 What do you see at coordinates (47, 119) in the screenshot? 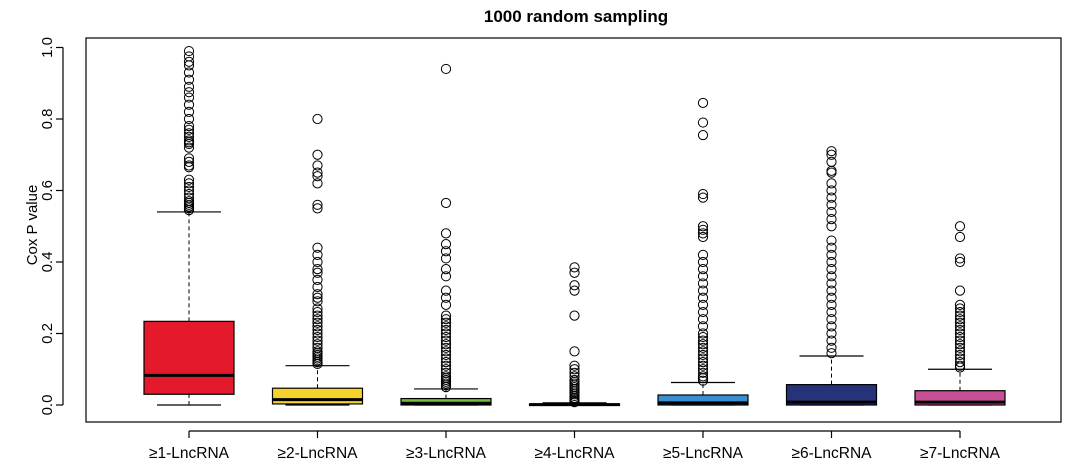
I see `y-tick-label: 0.8` at bounding box center [47, 119].